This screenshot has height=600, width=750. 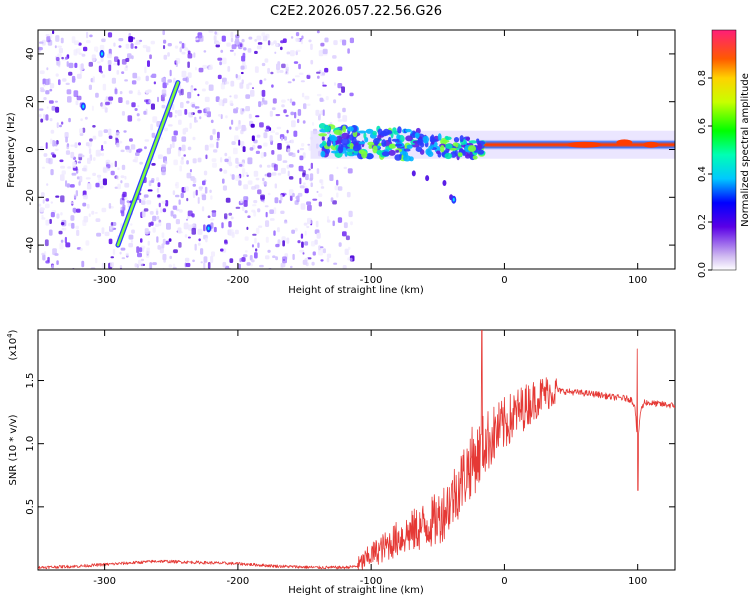 What do you see at coordinates (702, 222) in the screenshot?
I see `colorbar-tick-label: 0.2` at bounding box center [702, 222].